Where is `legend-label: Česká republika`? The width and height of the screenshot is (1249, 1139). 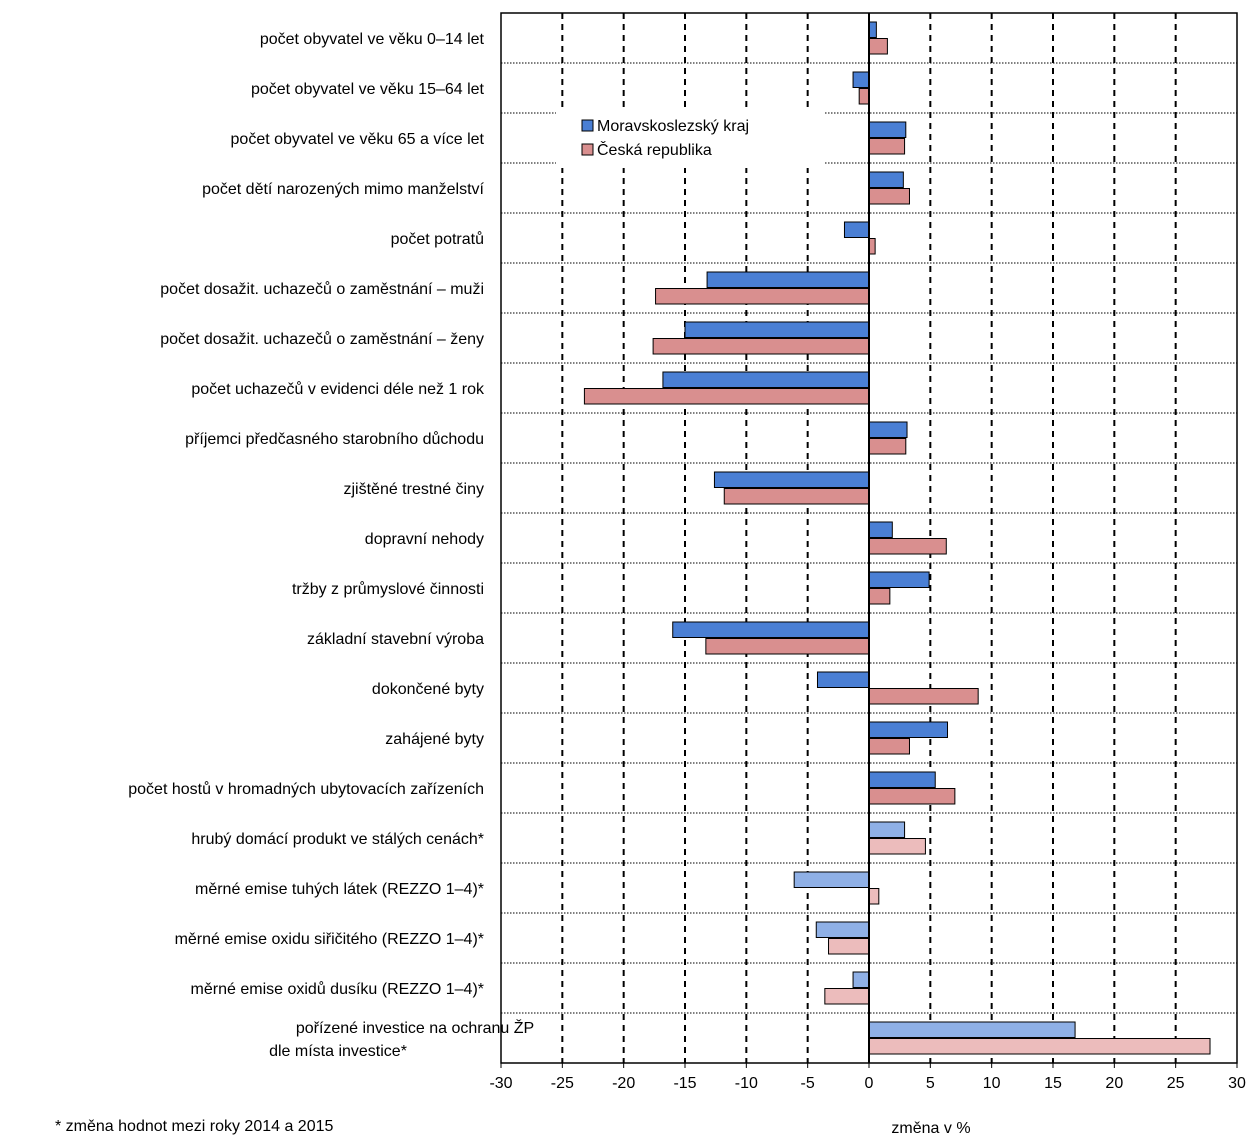
legend-label: Česká republika is located at coordinates (654, 149).